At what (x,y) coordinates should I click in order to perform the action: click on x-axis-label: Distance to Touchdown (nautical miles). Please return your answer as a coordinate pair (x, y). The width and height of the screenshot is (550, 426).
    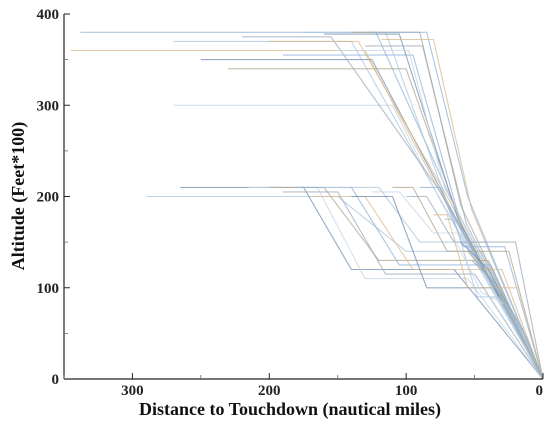
    Looking at the image, I should click on (290, 409).